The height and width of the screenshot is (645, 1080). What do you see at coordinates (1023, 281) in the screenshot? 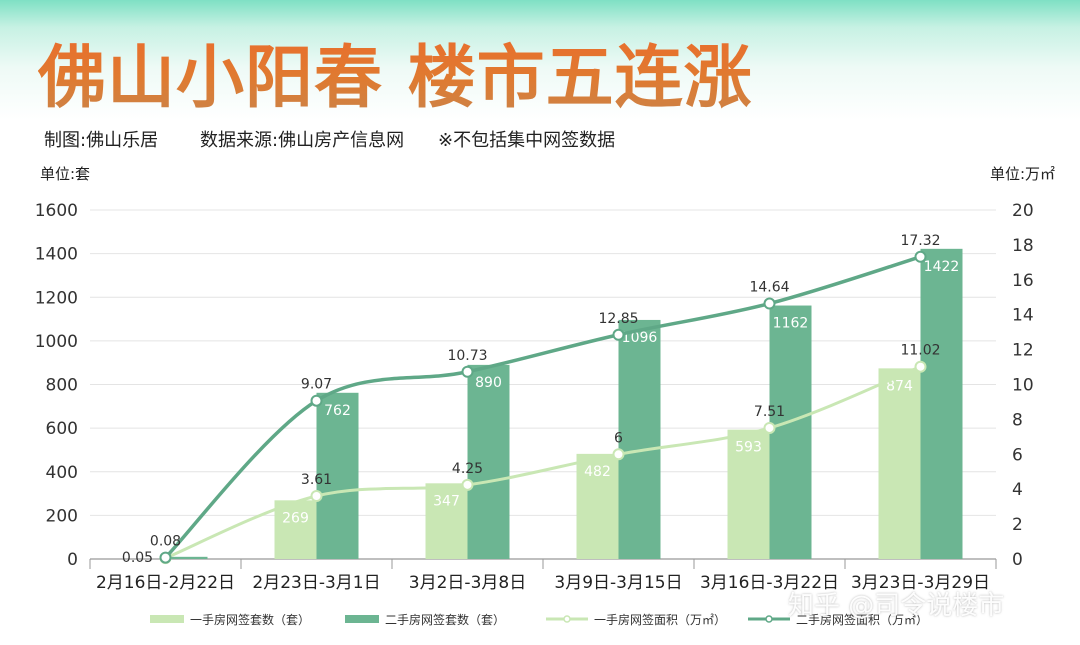
I see `right-tick-label: 16` at bounding box center [1023, 281].